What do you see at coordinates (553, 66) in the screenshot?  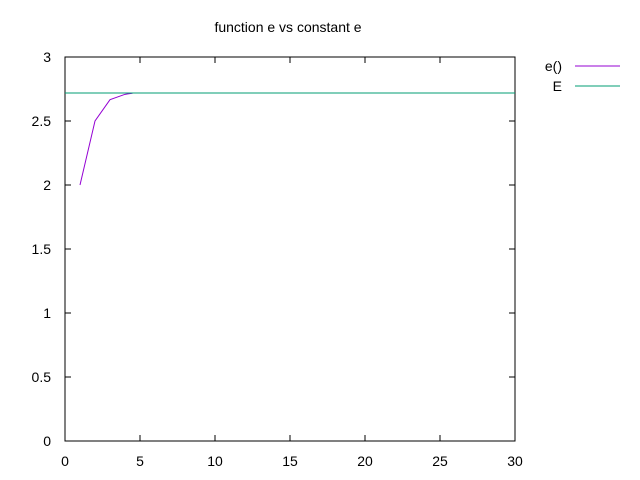 I see `legend-label: e()` at bounding box center [553, 66].